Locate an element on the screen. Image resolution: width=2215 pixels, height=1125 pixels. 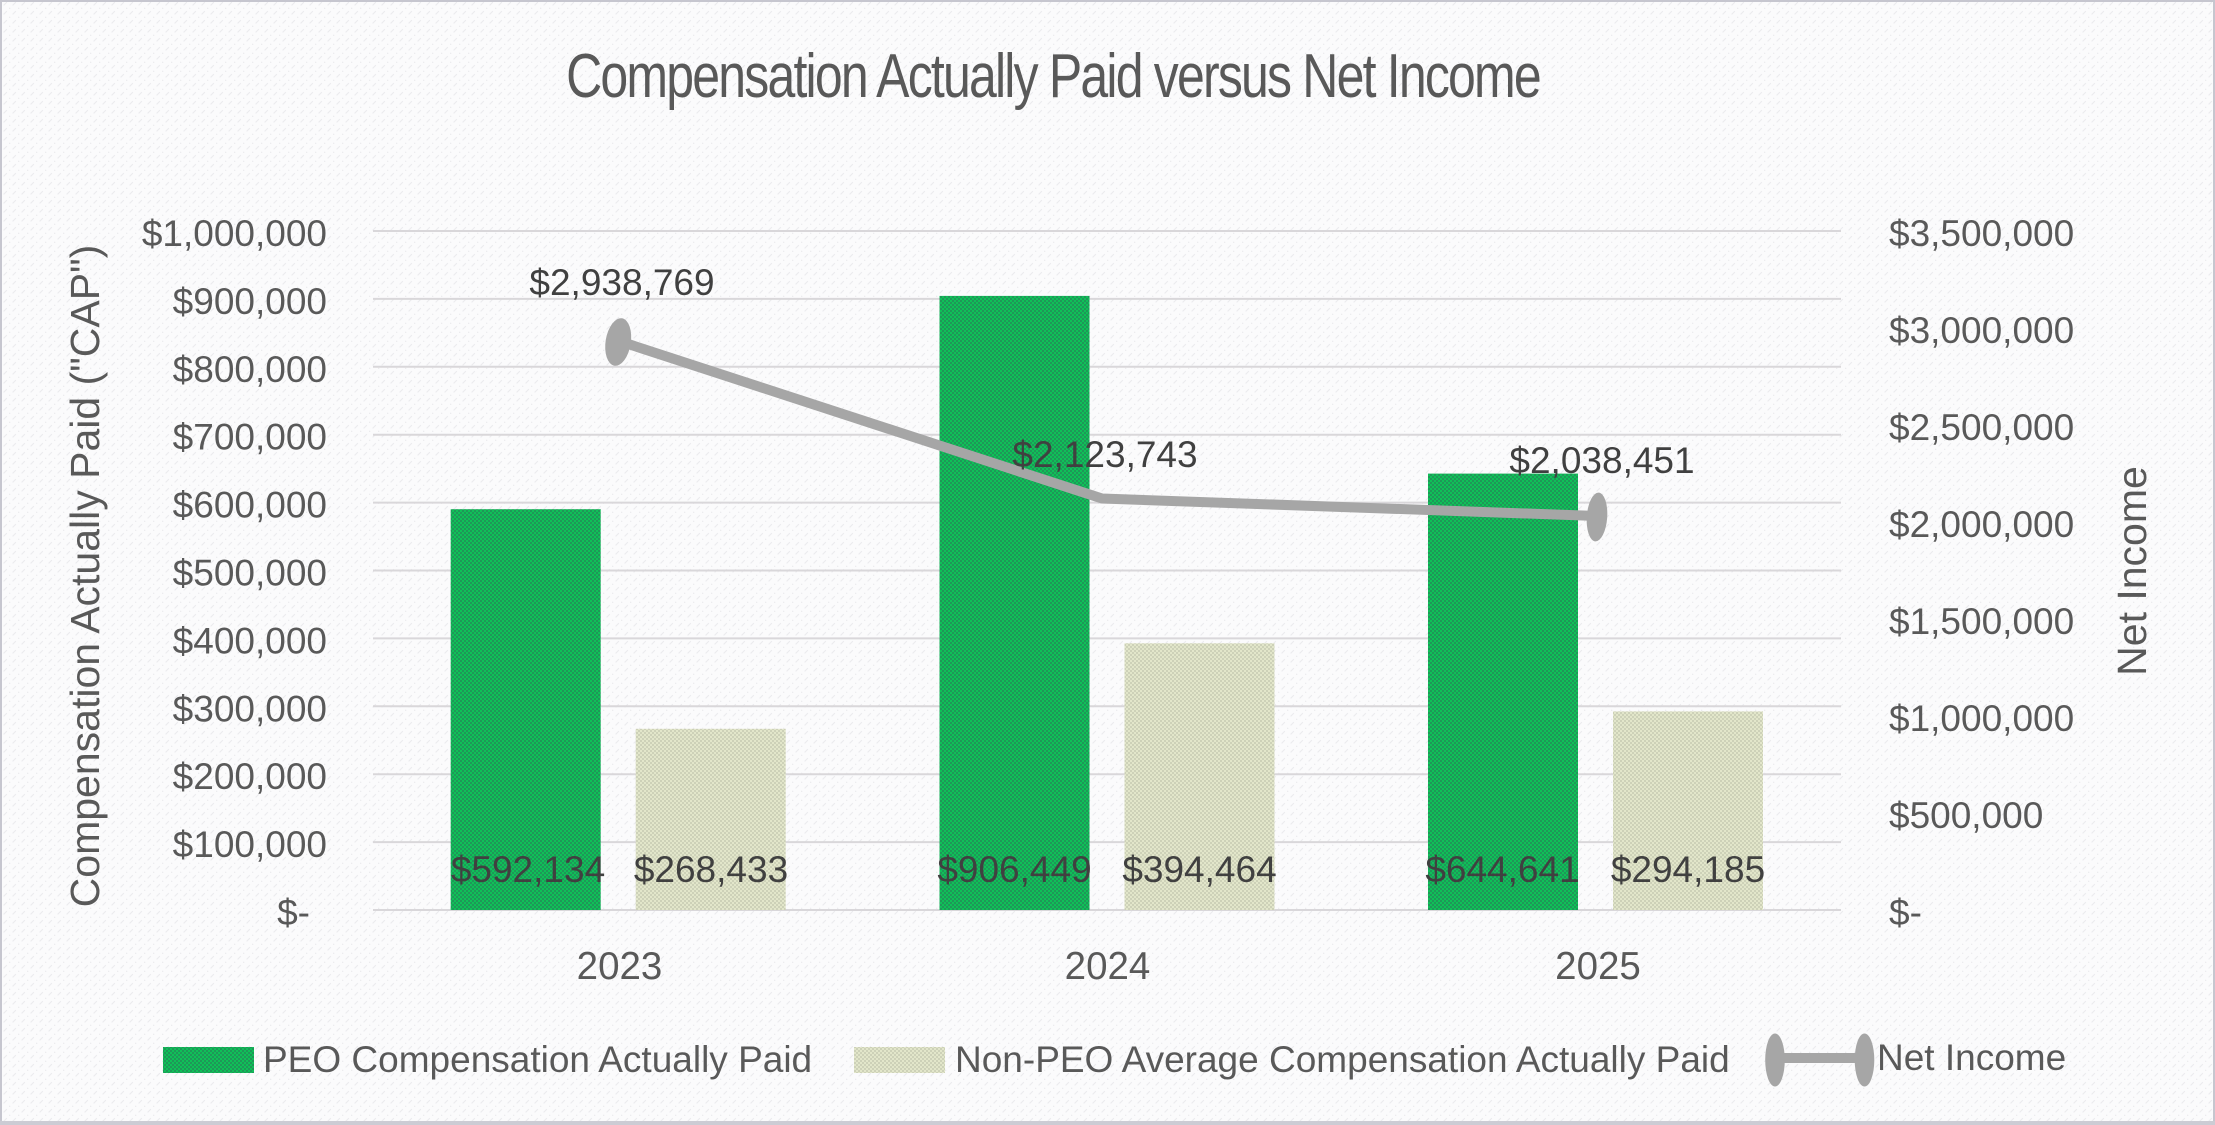
svg-text: $3,500,000 is located at coordinates (1981, 233).